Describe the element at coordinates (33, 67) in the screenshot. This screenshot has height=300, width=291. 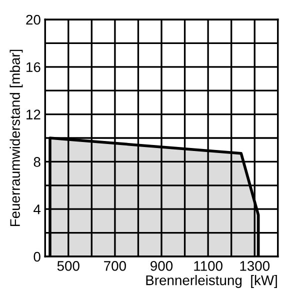
I see `y-tick-label: 16` at that location.